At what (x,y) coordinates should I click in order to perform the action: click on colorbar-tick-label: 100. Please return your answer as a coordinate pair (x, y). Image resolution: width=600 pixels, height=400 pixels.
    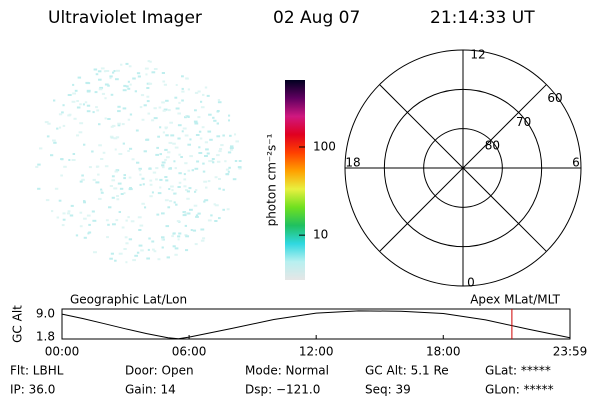
    Looking at the image, I should click on (324, 146).